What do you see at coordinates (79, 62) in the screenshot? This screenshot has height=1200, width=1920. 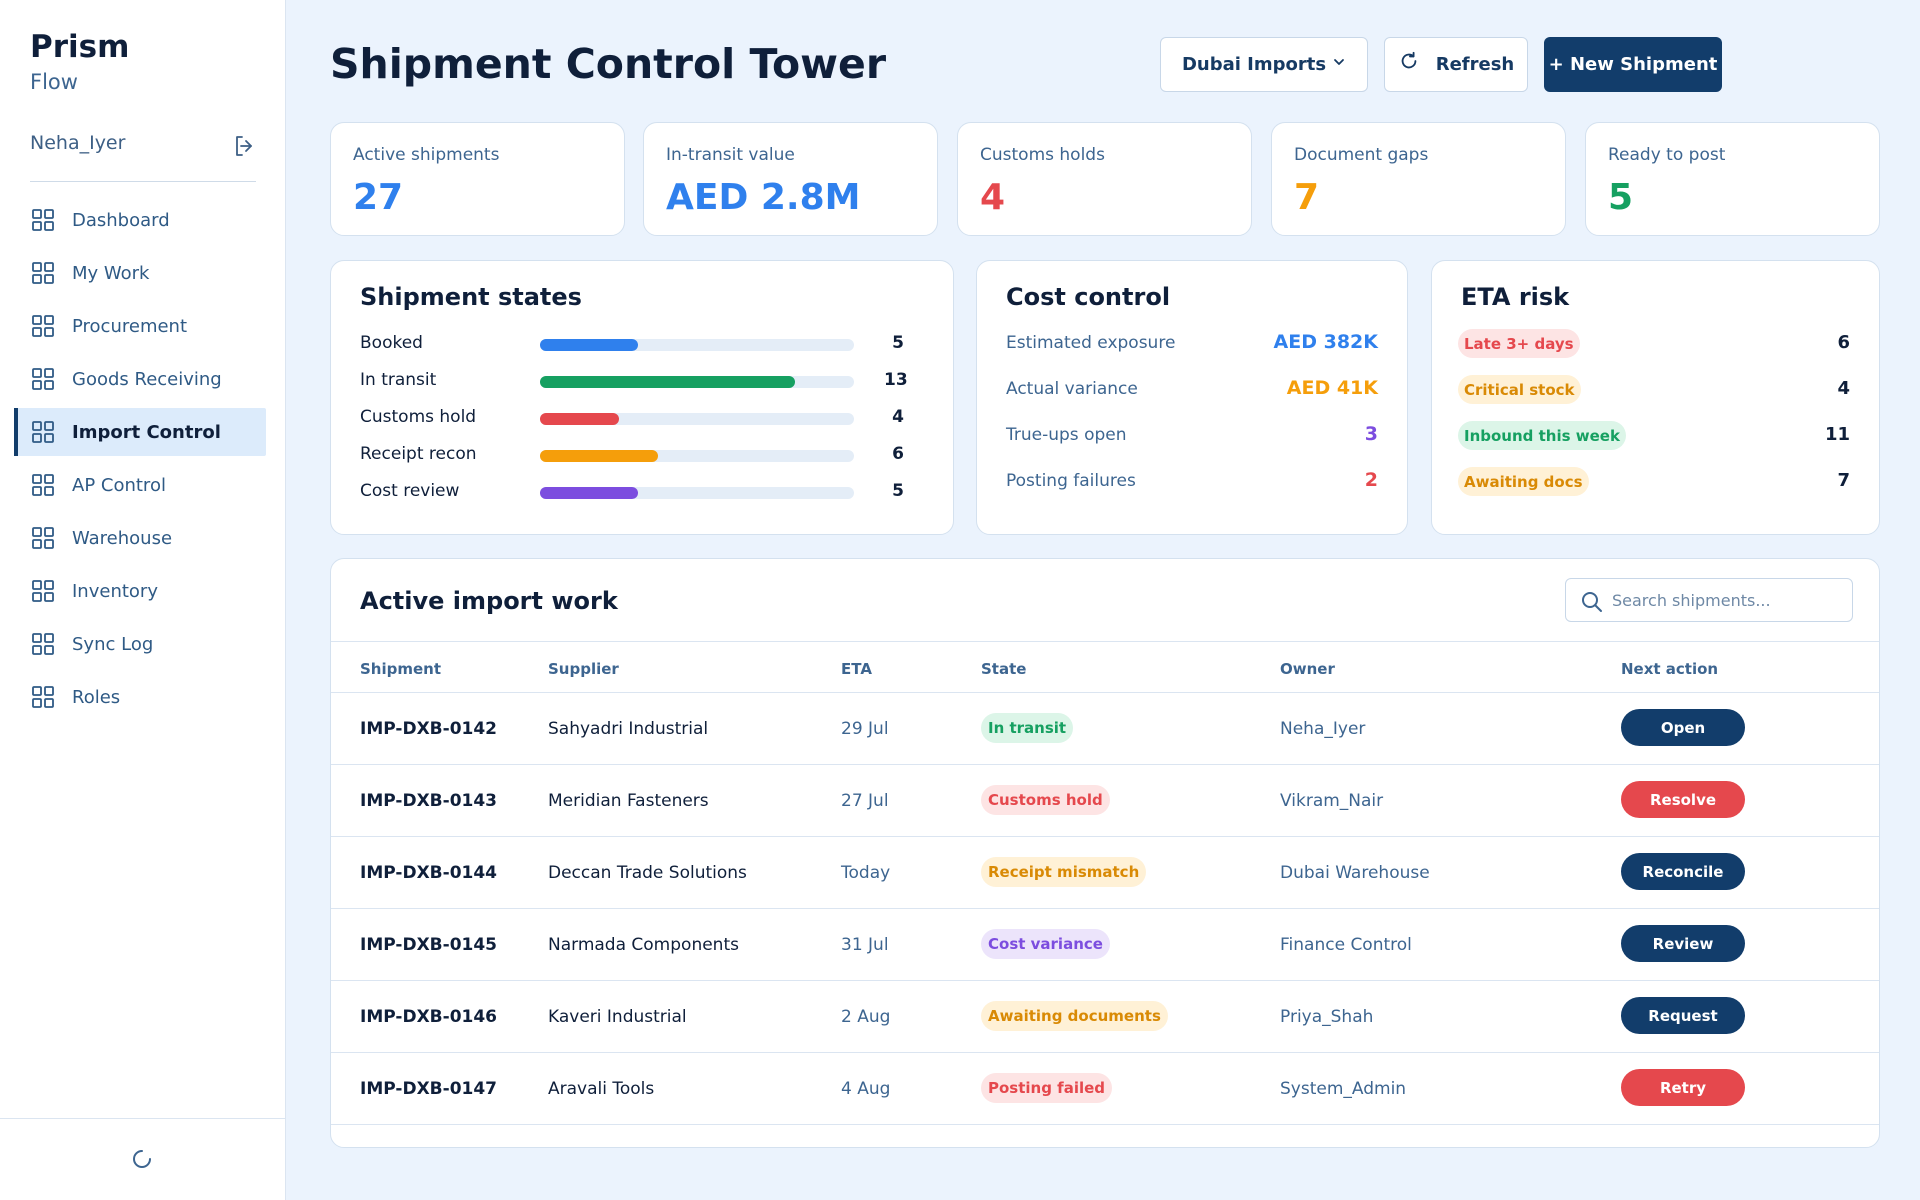 I see `brand: Prism Flow` at bounding box center [79, 62].